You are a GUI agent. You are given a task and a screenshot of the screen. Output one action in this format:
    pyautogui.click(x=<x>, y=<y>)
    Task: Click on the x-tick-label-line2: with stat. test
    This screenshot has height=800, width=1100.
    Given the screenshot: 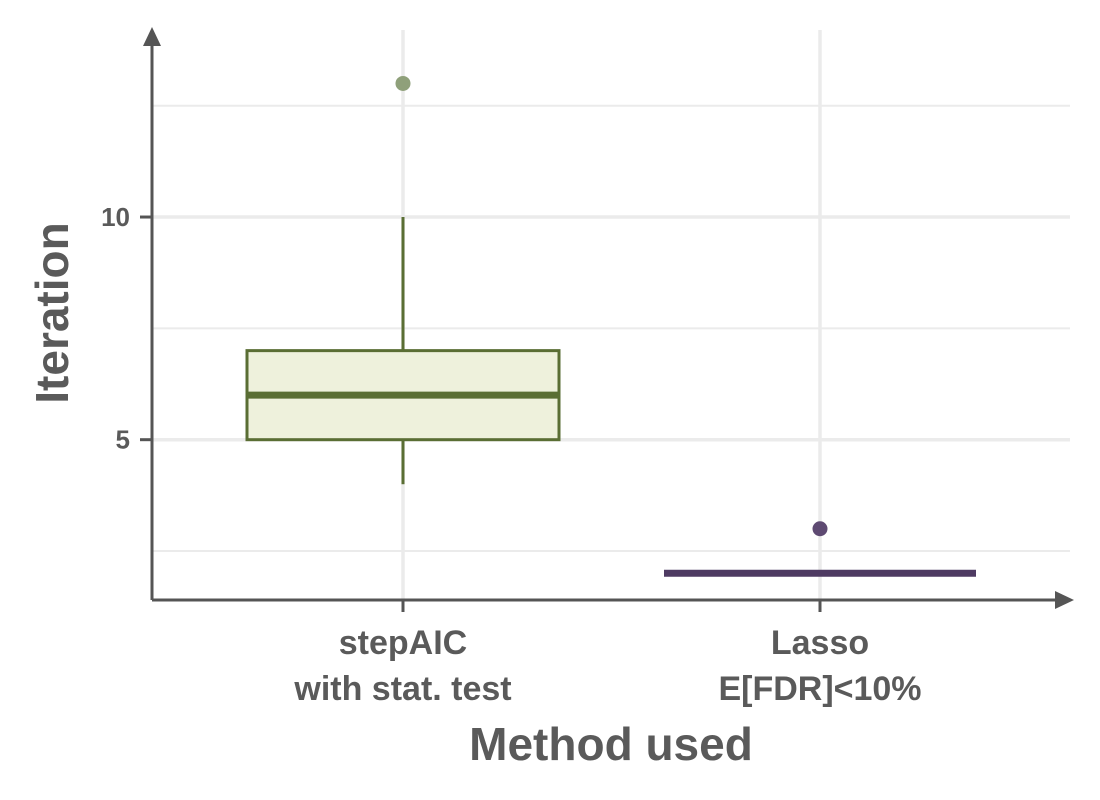 What is the action you would take?
    pyautogui.click(x=402, y=689)
    